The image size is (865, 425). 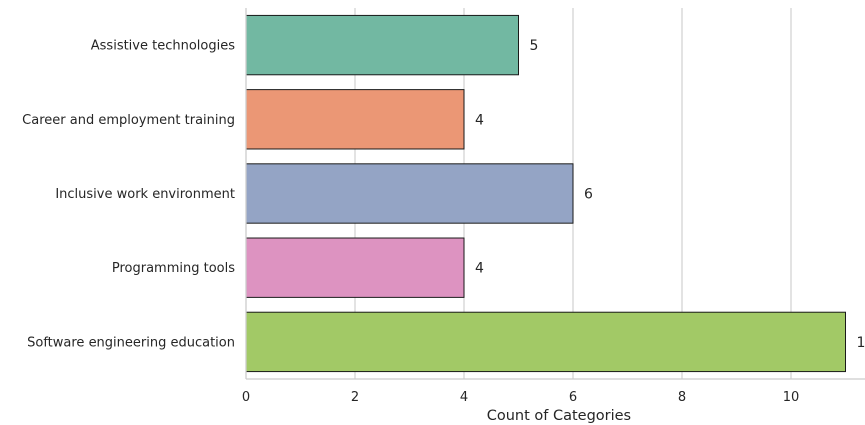 What do you see at coordinates (163, 46) in the screenshot?
I see `y-tick-label: Assistive technologies` at bounding box center [163, 46].